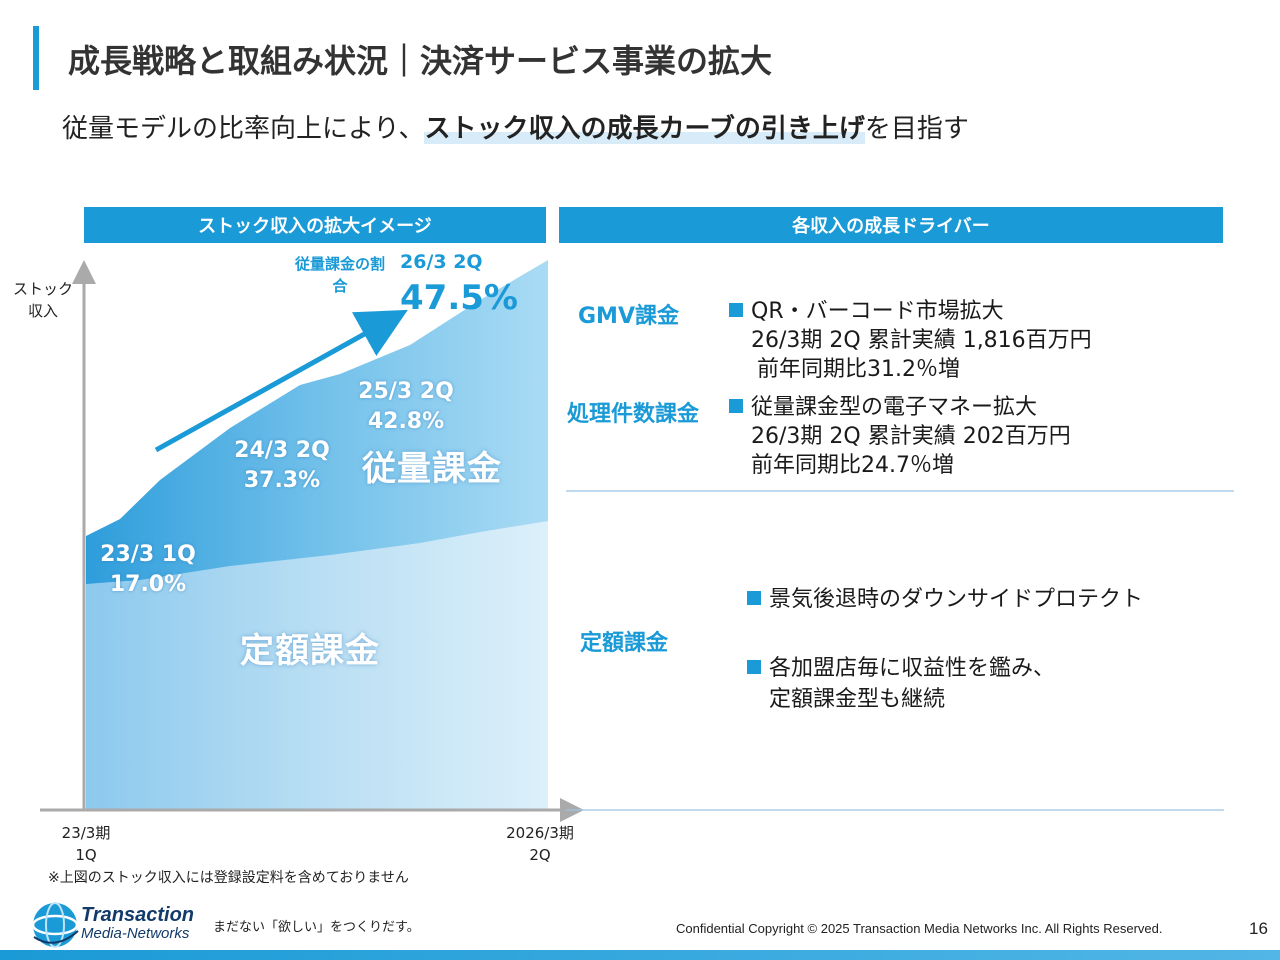 Image resolution: width=1280 pixels, height=960 pixels. I want to click on latest-share-value: 47.5%, so click(459, 298).